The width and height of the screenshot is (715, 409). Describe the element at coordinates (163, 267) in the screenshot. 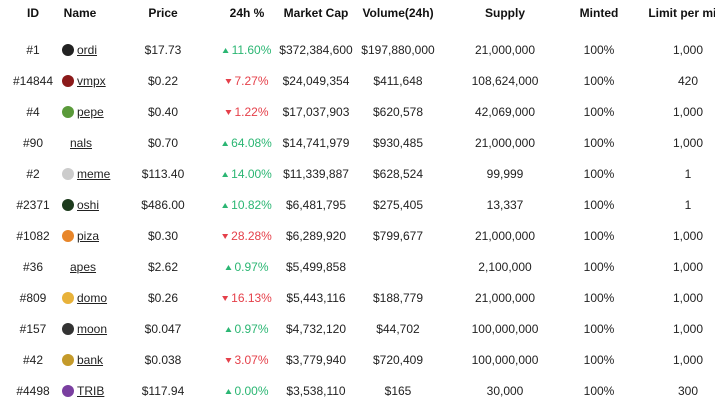

I see `price: $2.62` at that location.